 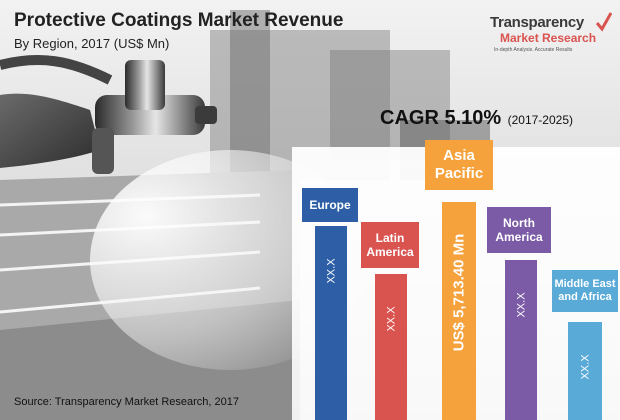 What do you see at coordinates (331, 323) in the screenshot?
I see `bar-europe` at bounding box center [331, 323].